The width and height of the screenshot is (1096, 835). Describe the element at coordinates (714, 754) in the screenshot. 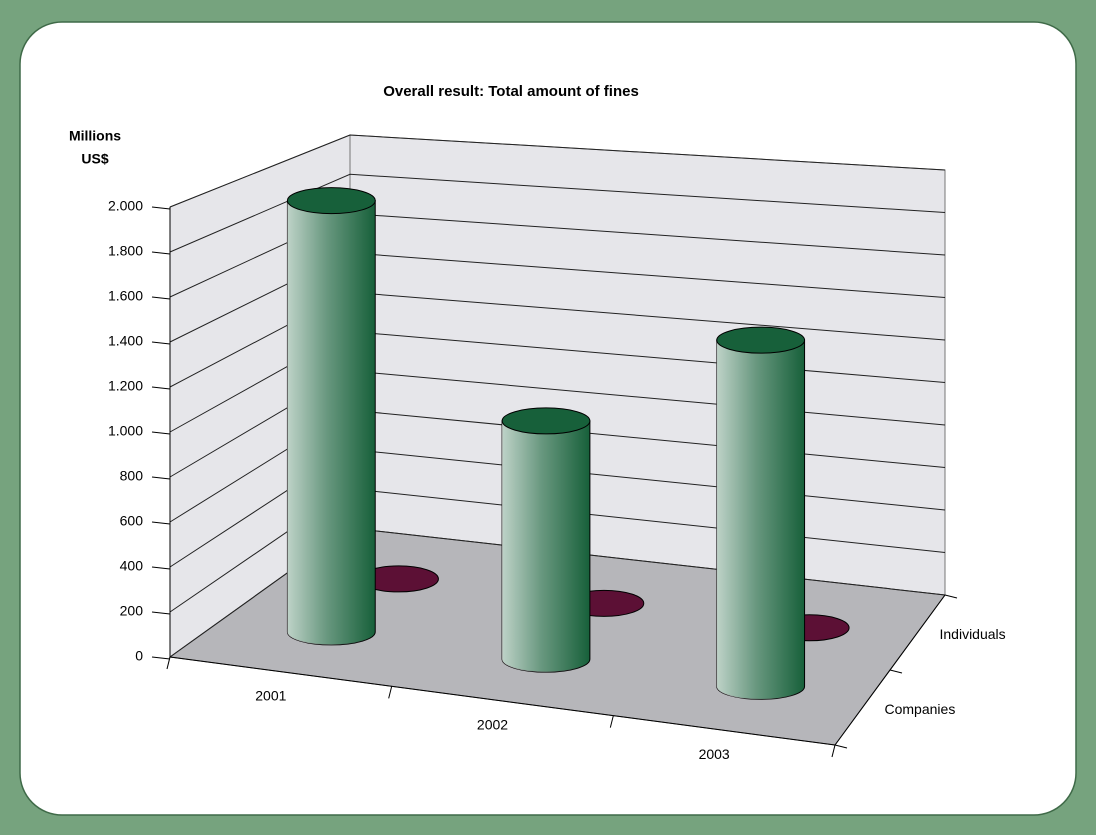

I see `x-tick-label: 2003` at that location.